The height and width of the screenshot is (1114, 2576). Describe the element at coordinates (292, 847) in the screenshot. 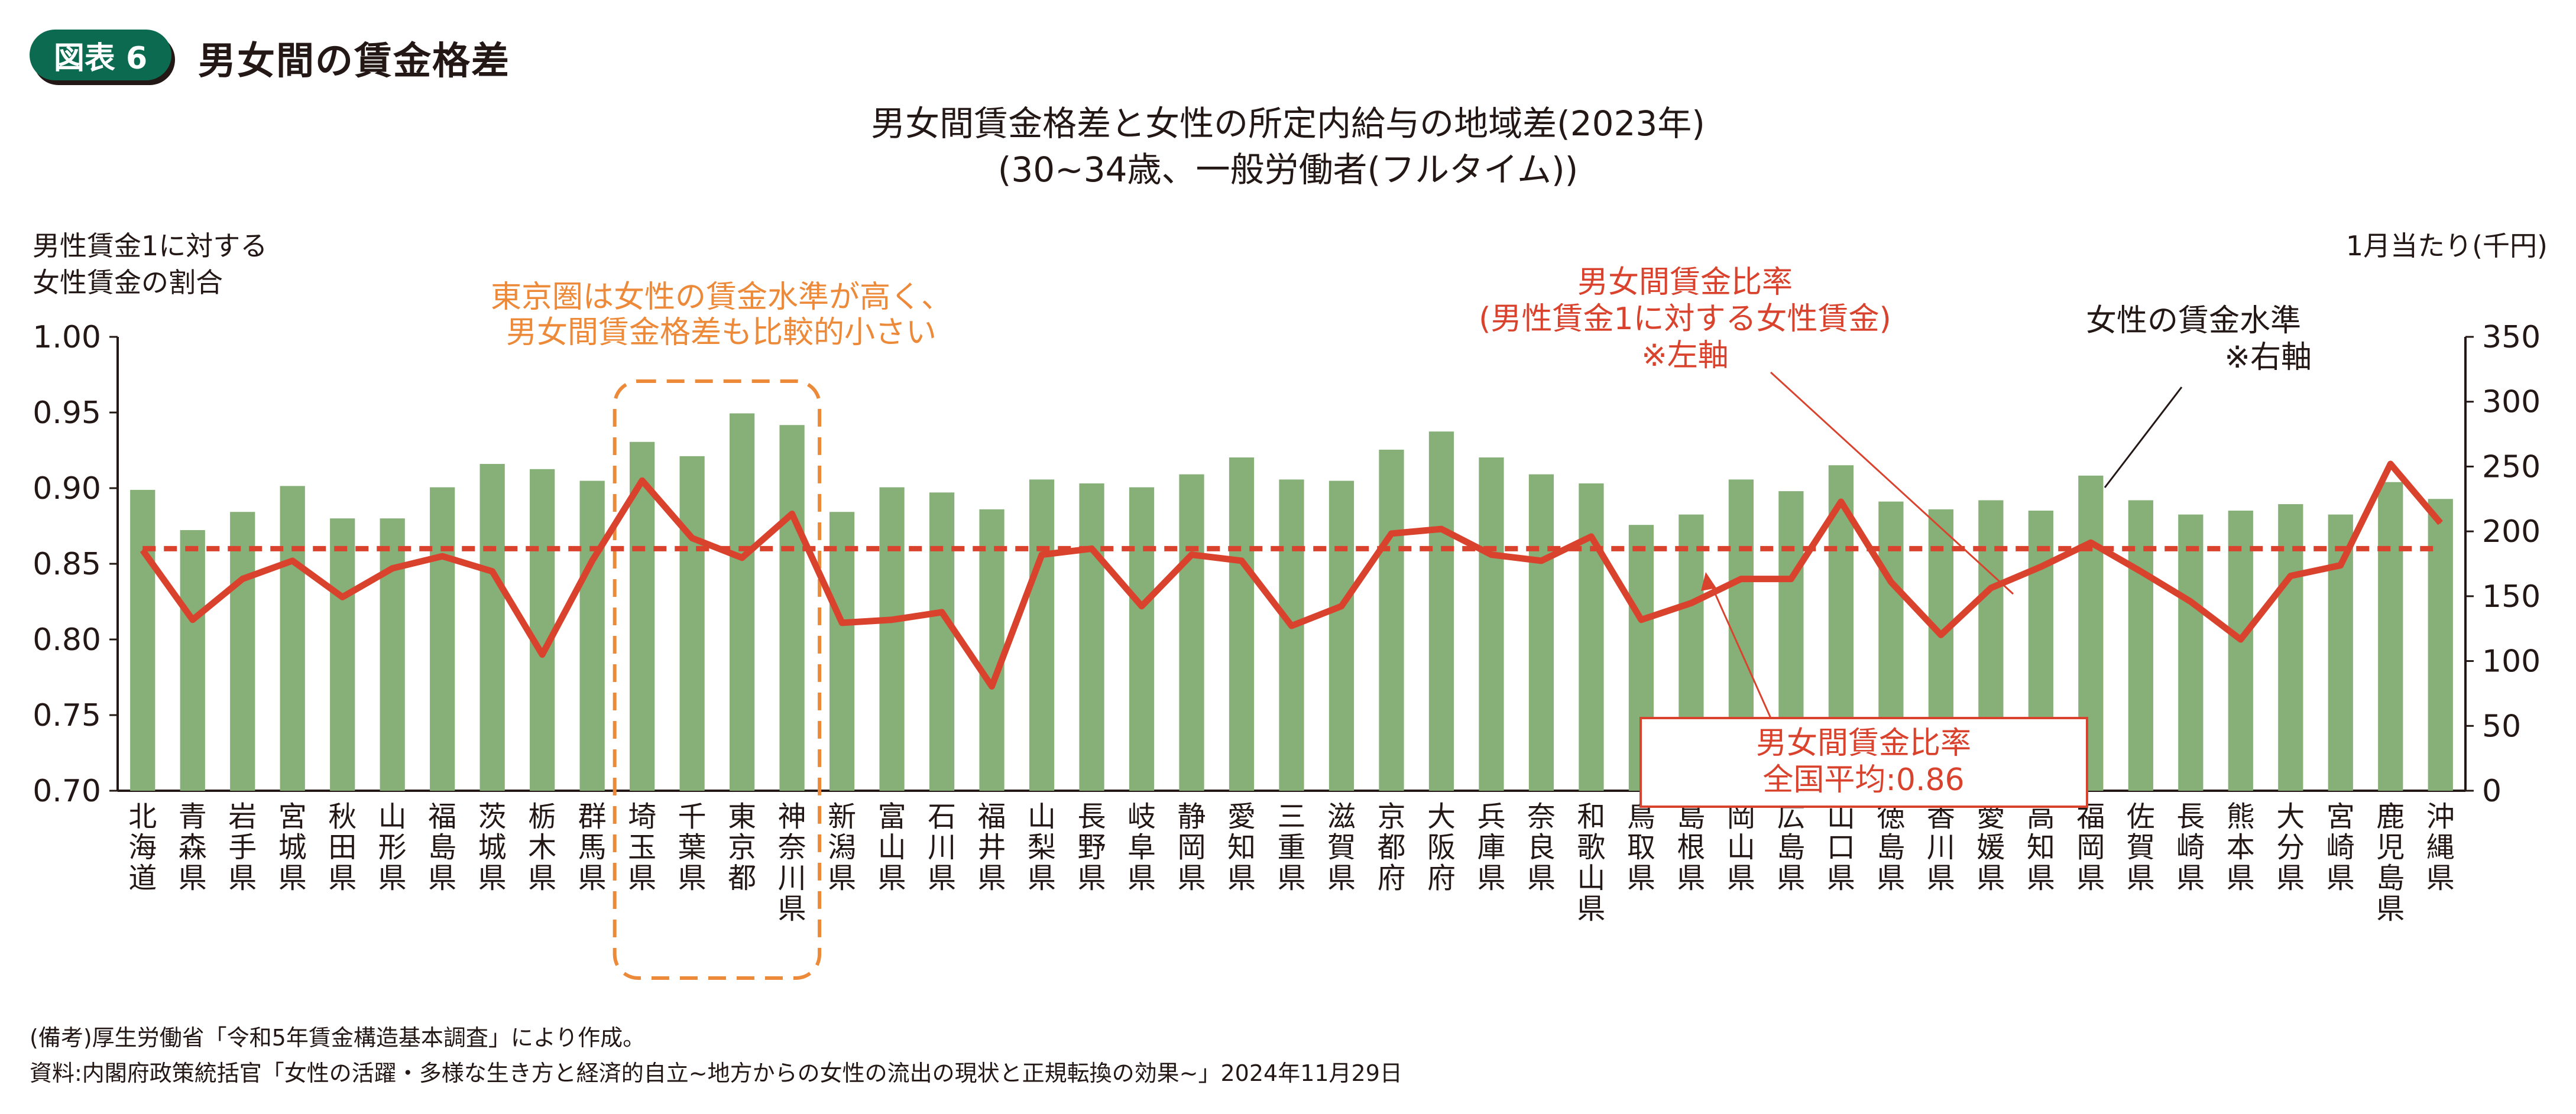

I see `category-label: 宮城県` at that location.